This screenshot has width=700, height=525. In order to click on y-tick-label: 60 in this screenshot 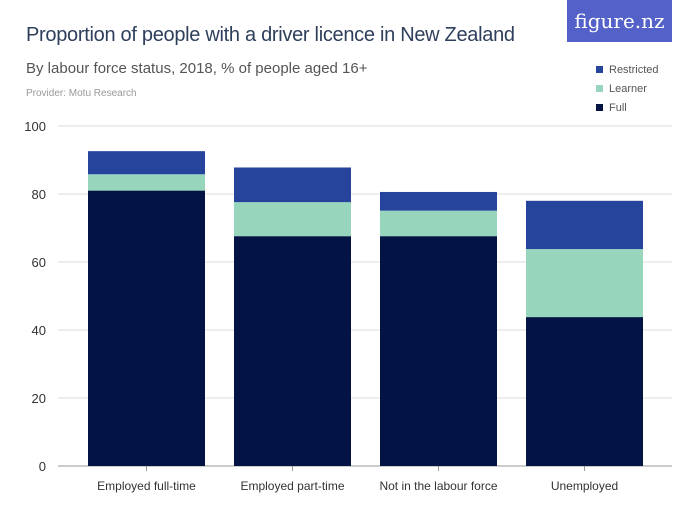, I will do `click(39, 262)`.